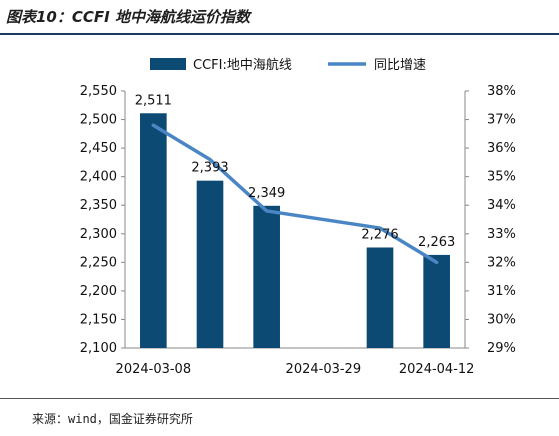 This screenshot has height=436, width=559. I want to click on legend-swatch-bar, so click(168, 64).